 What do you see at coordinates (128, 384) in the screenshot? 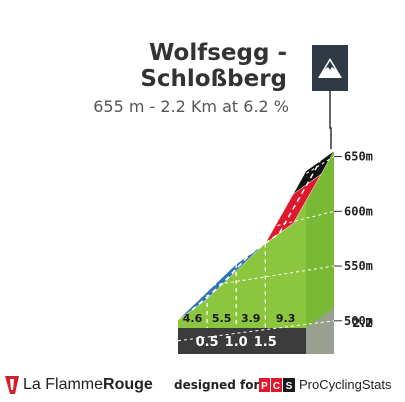
I see `brand-bold: Rouge` at bounding box center [128, 384].